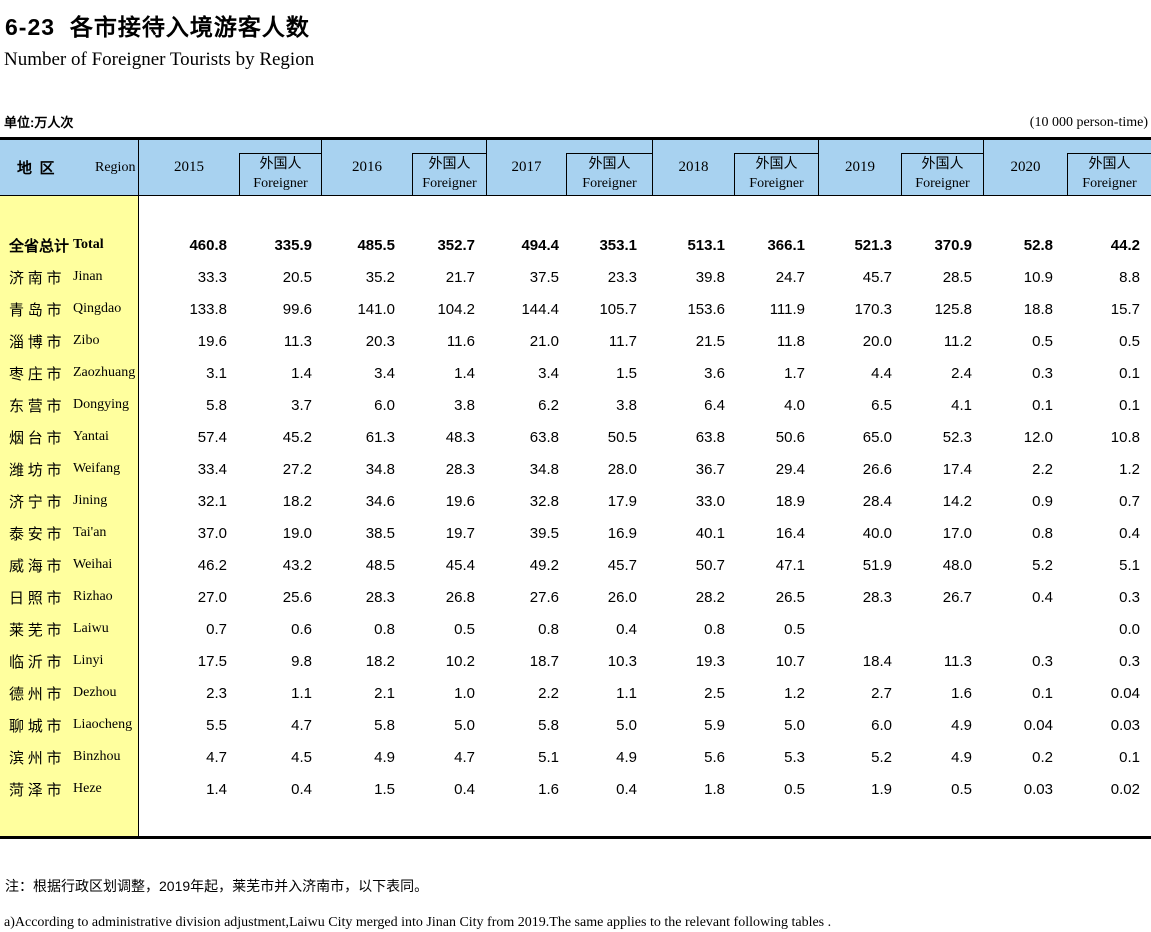  What do you see at coordinates (1125, 725) in the screenshot?
I see `value-cell: 0.03` at bounding box center [1125, 725].